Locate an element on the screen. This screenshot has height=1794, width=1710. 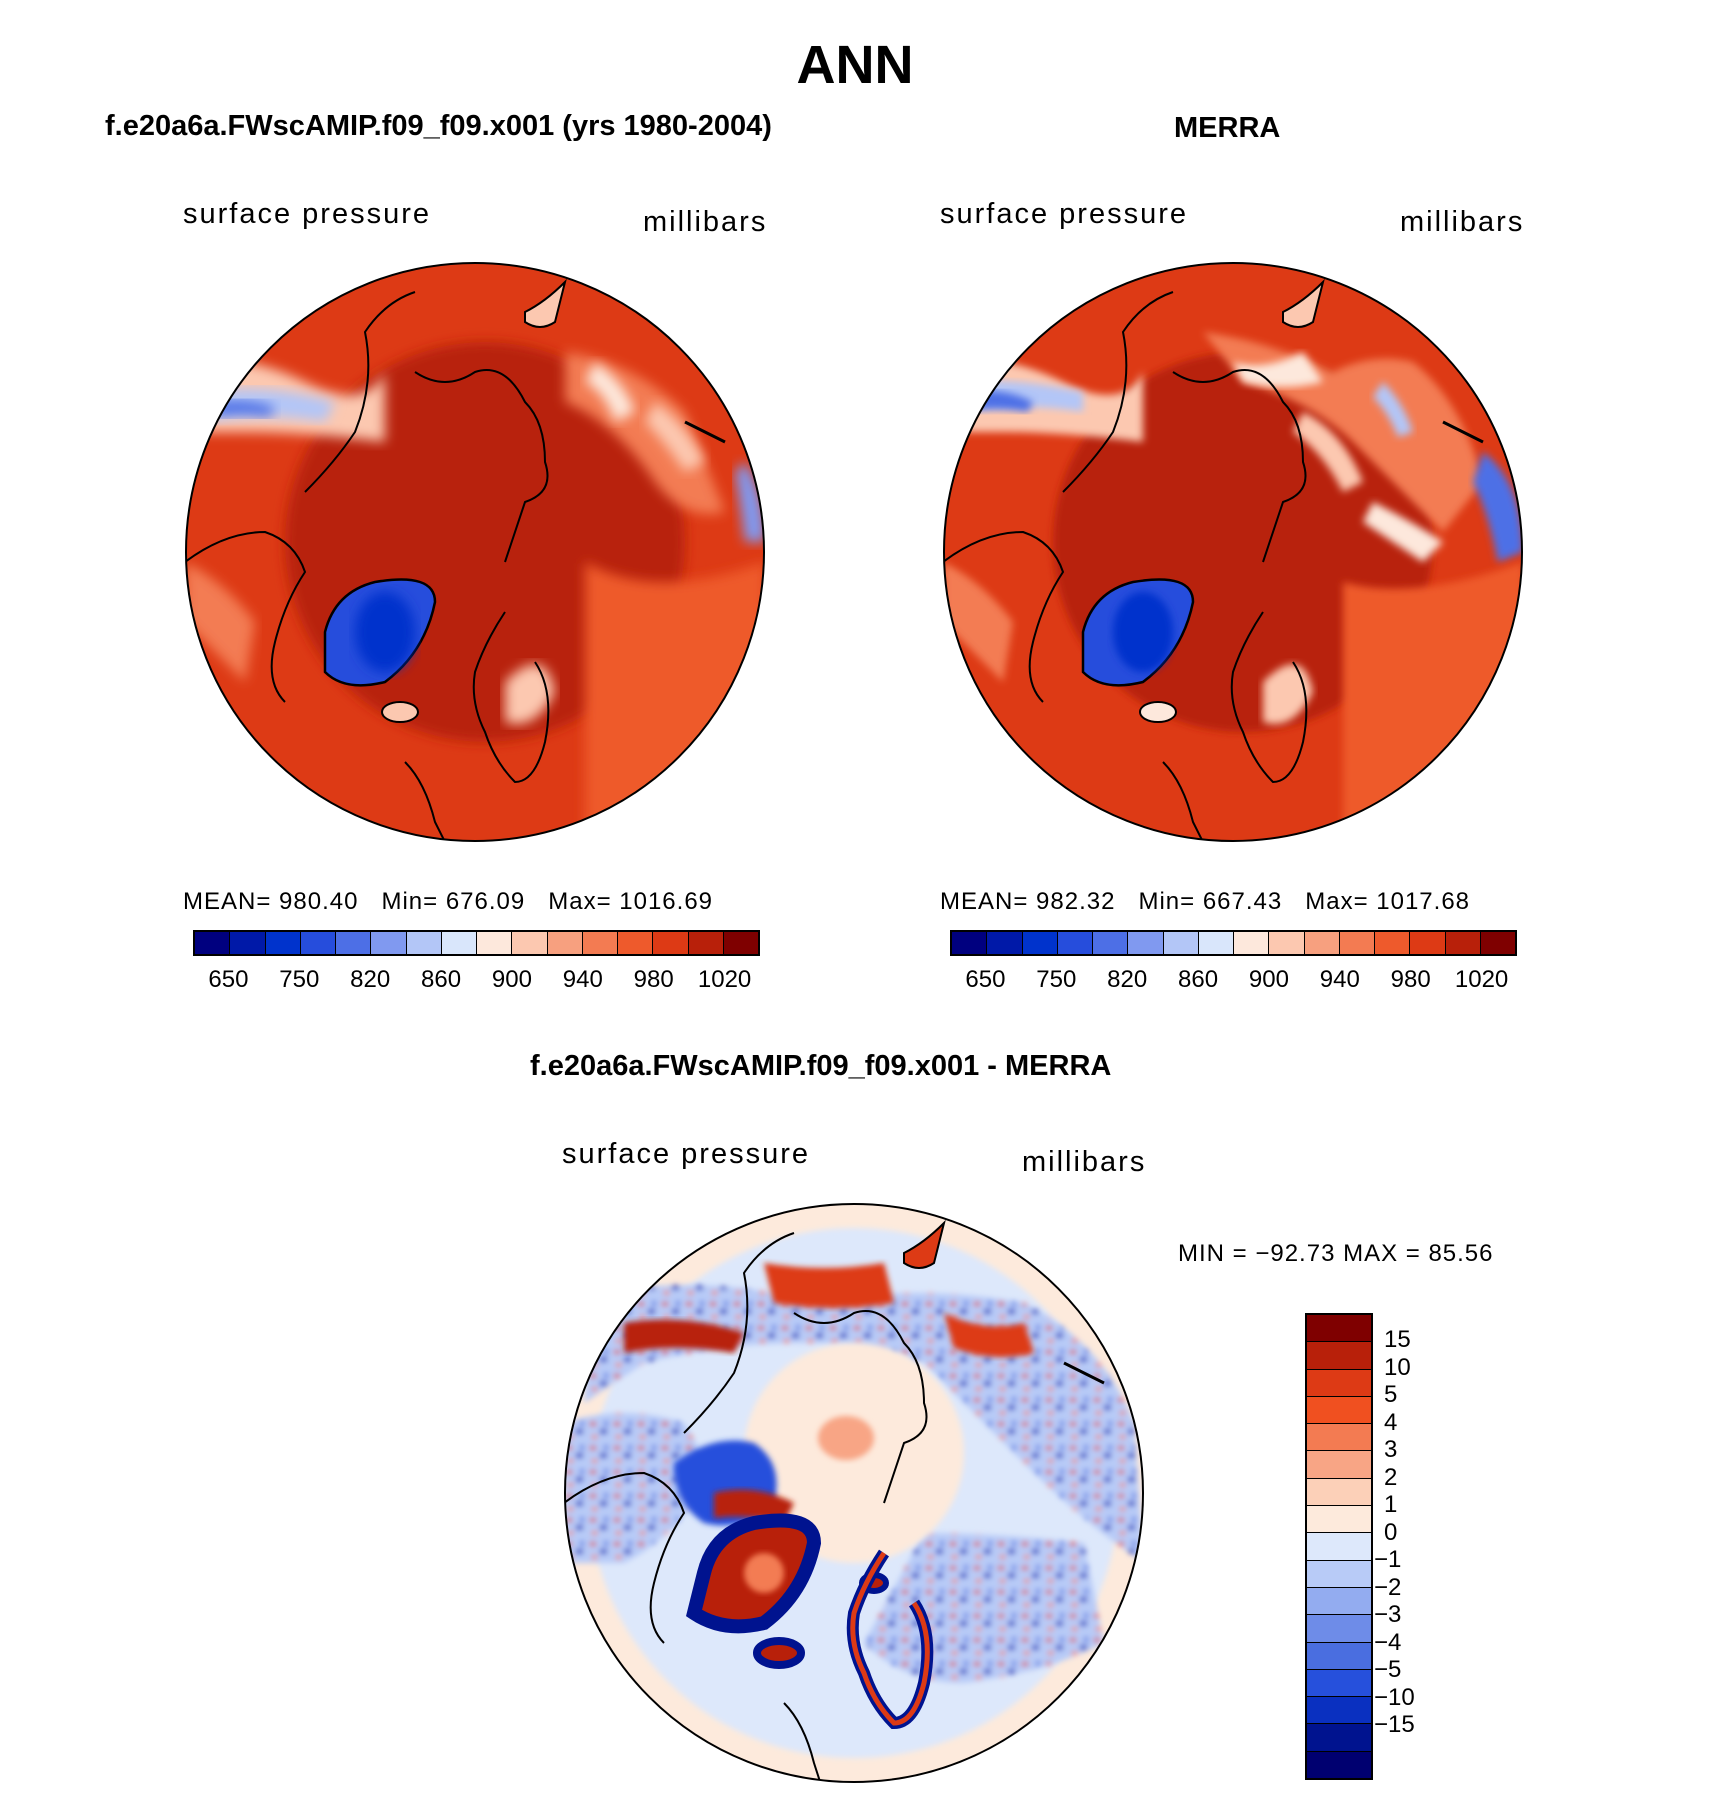
figure-title: ANN is located at coordinates (855, 65).